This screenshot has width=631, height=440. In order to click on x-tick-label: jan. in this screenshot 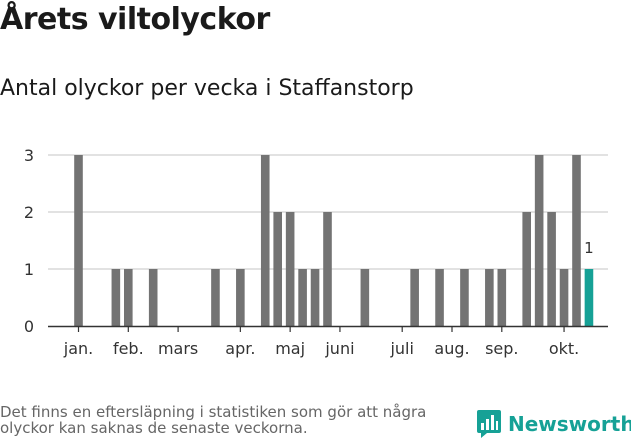, I will do `click(78, 348)`.